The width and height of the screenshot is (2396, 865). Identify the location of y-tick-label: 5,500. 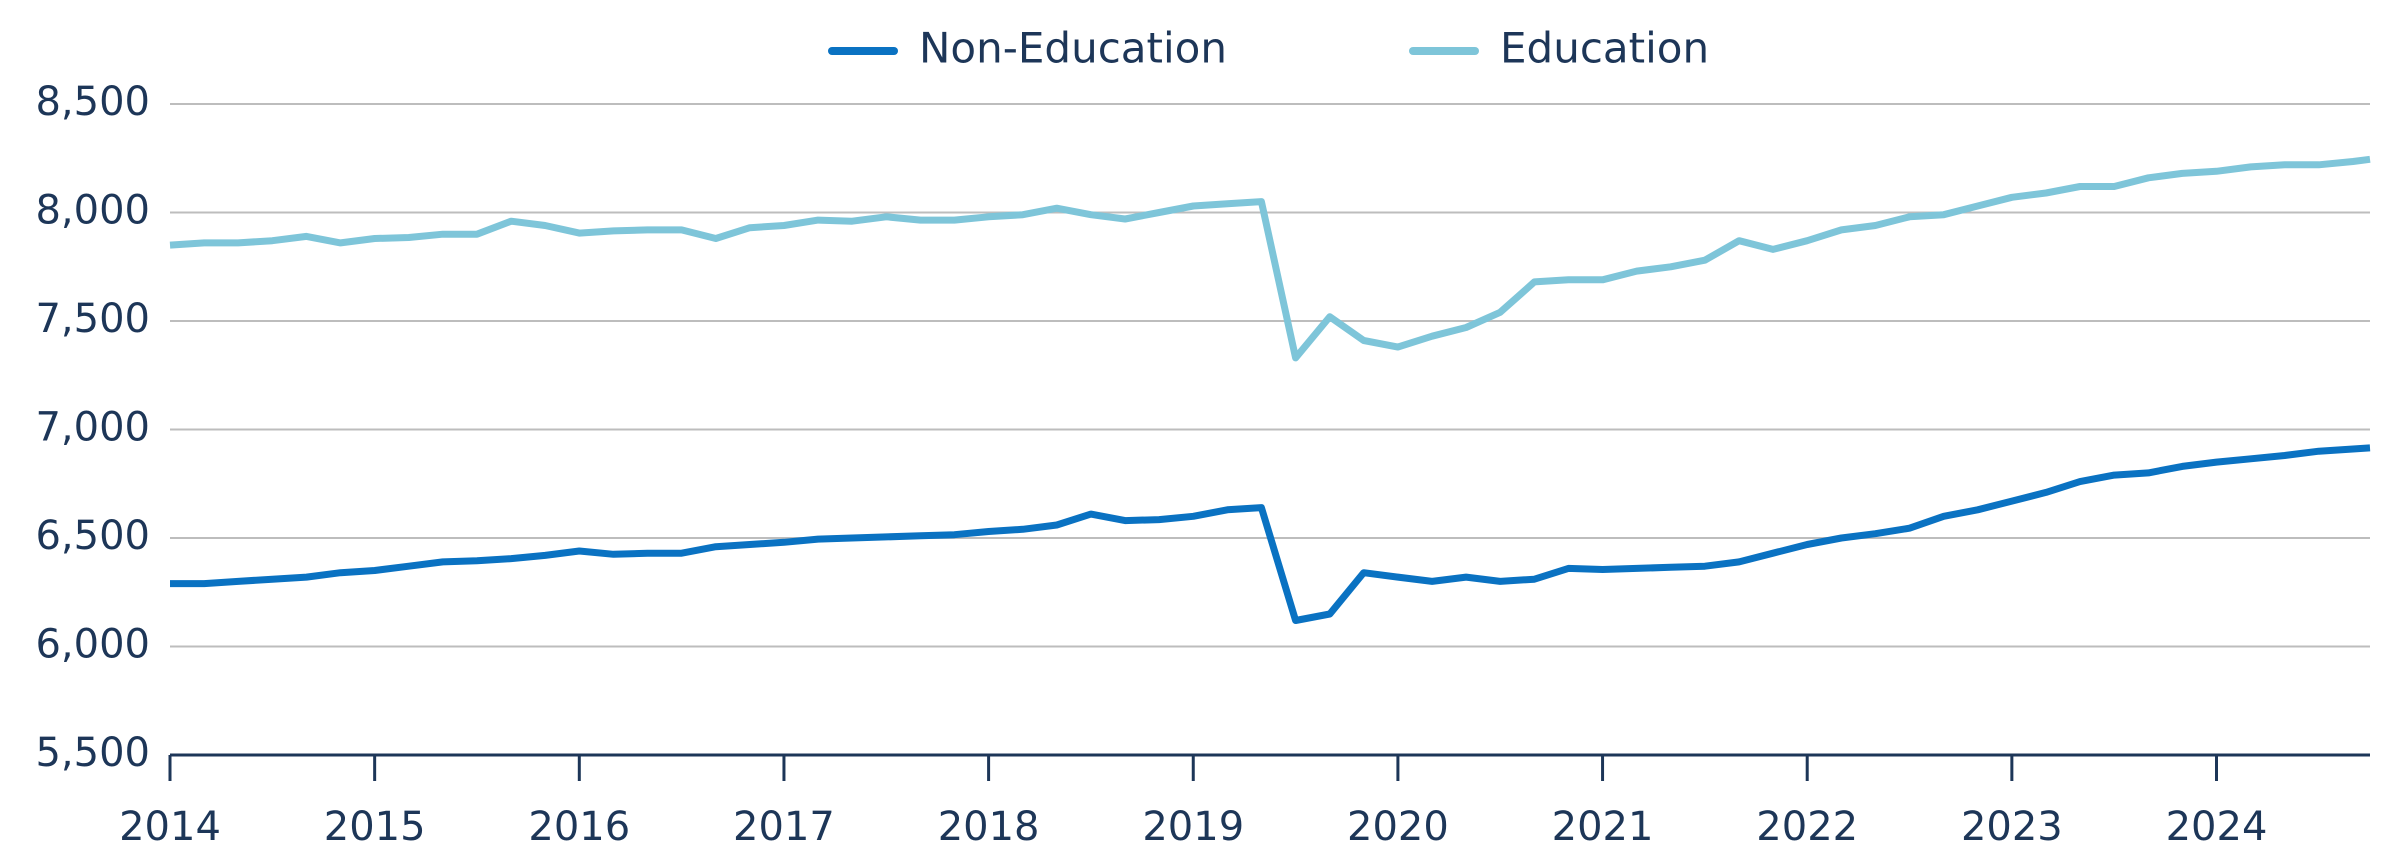
(92, 753).